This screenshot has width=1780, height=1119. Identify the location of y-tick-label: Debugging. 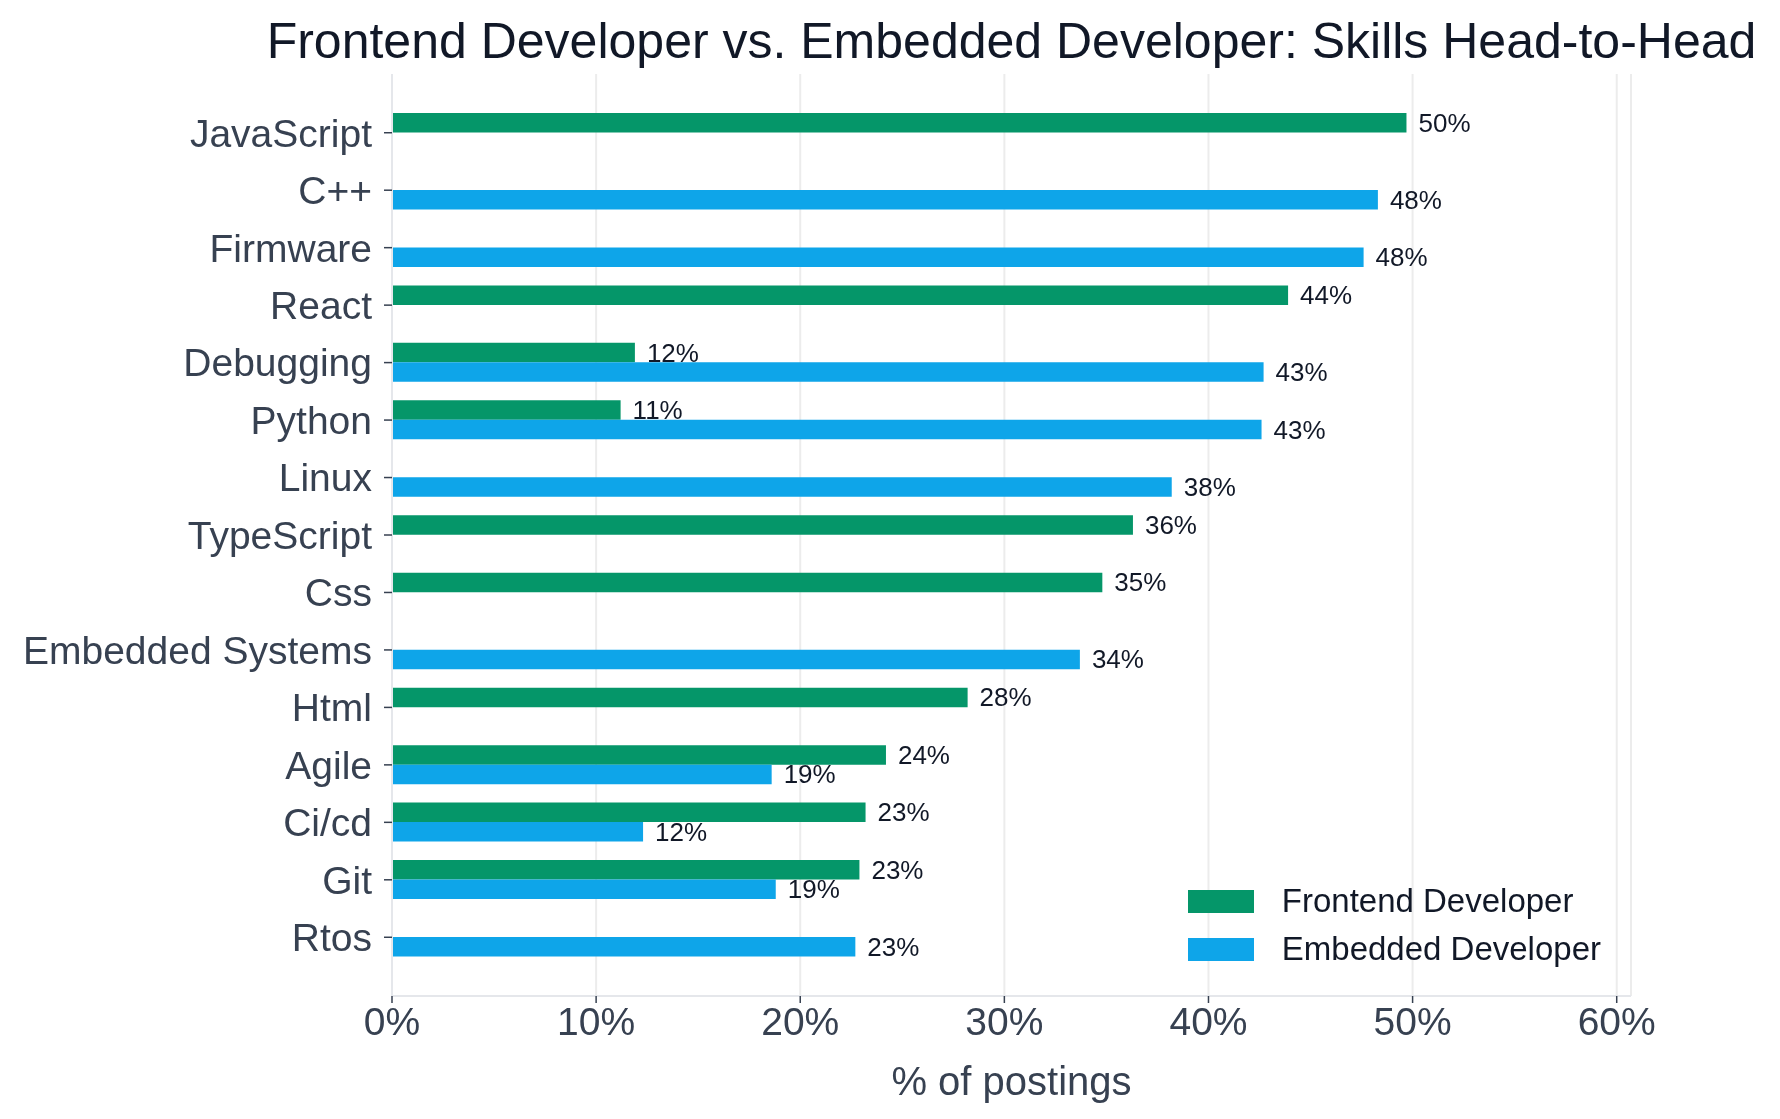
(277, 363).